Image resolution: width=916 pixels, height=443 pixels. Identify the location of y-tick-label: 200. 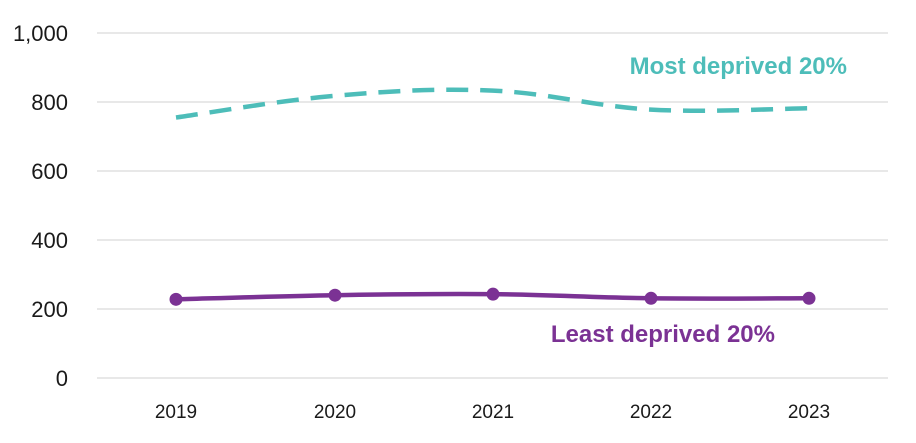
(49, 309).